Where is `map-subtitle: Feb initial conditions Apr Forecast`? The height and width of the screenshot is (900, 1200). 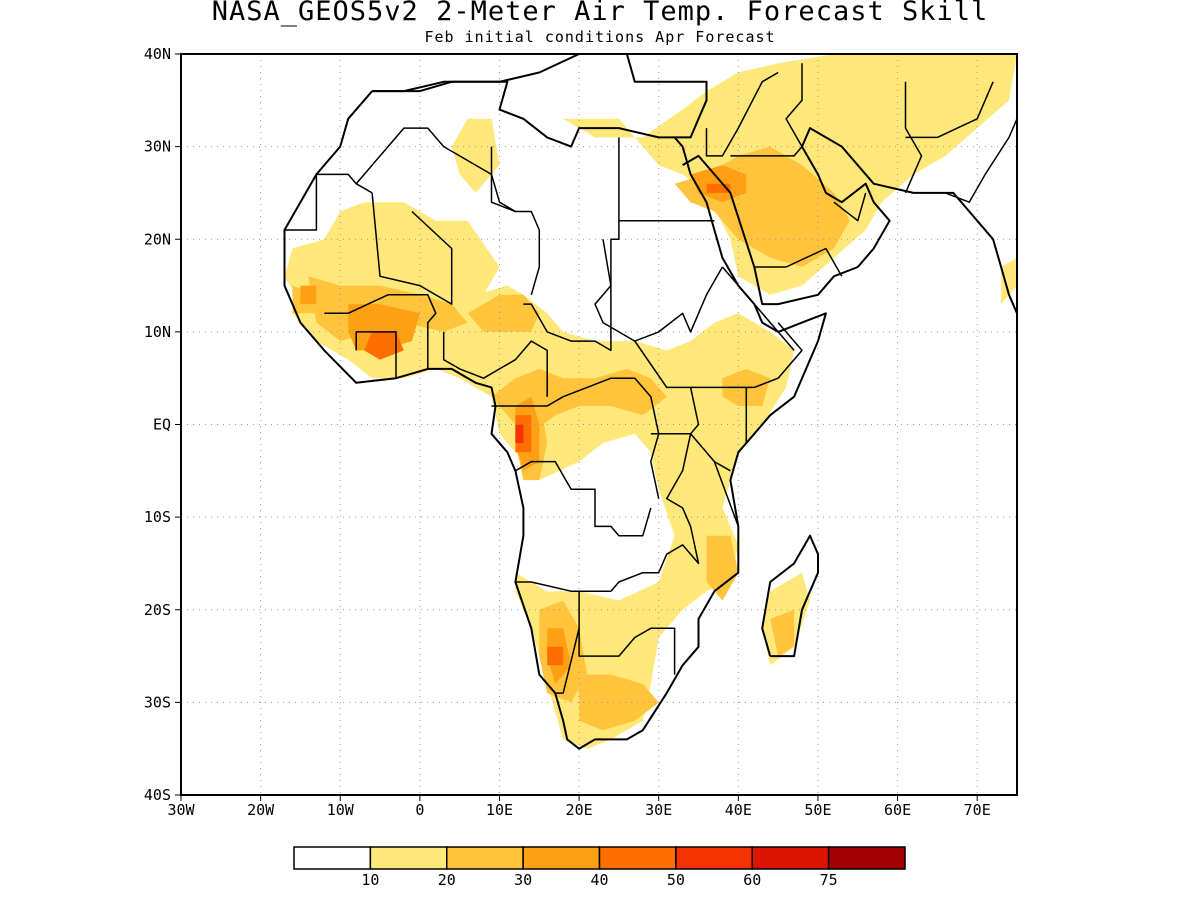
map-subtitle: Feb initial conditions Apr Forecast is located at coordinates (600, 37).